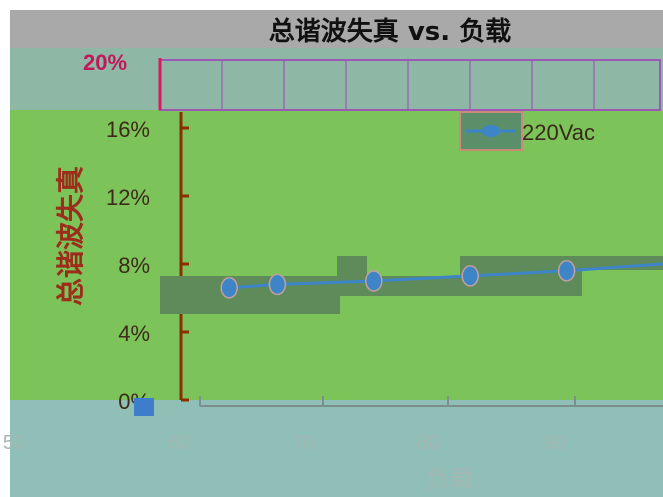  What do you see at coordinates (390, 32) in the screenshot?
I see `chart-title: 总谐波失真 vs. 负载` at bounding box center [390, 32].